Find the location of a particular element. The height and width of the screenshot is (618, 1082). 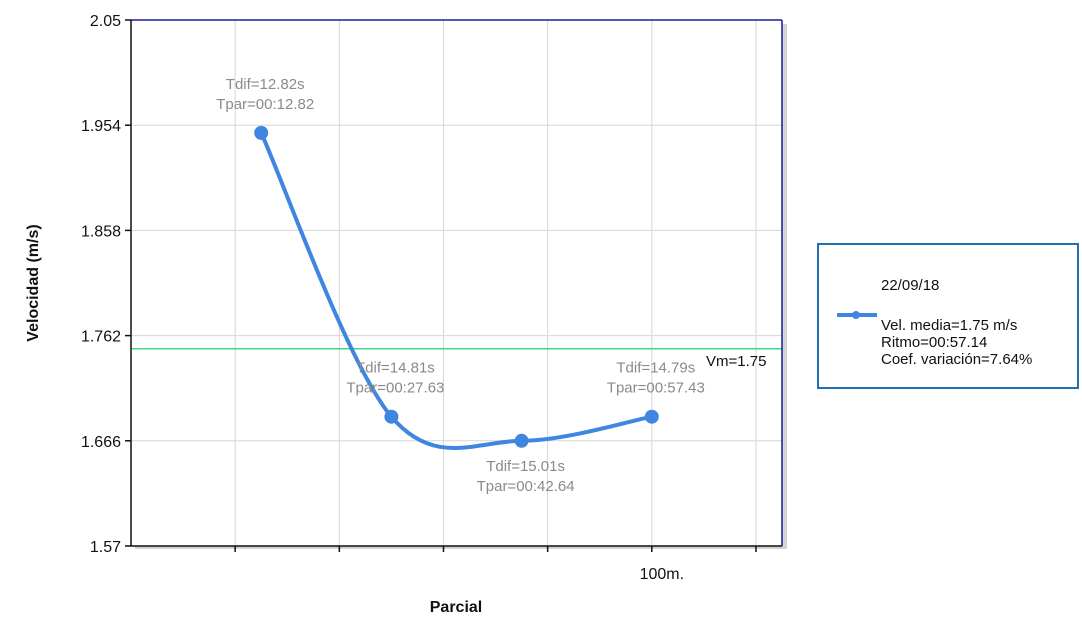

x-ticks: 100m. is located at coordinates (495, 564).